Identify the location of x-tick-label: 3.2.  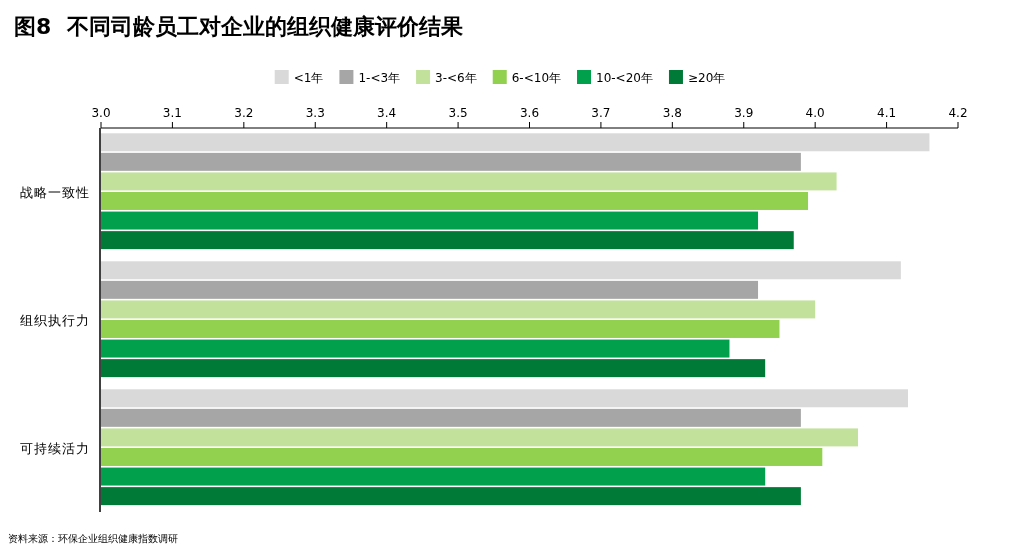
(244, 113).